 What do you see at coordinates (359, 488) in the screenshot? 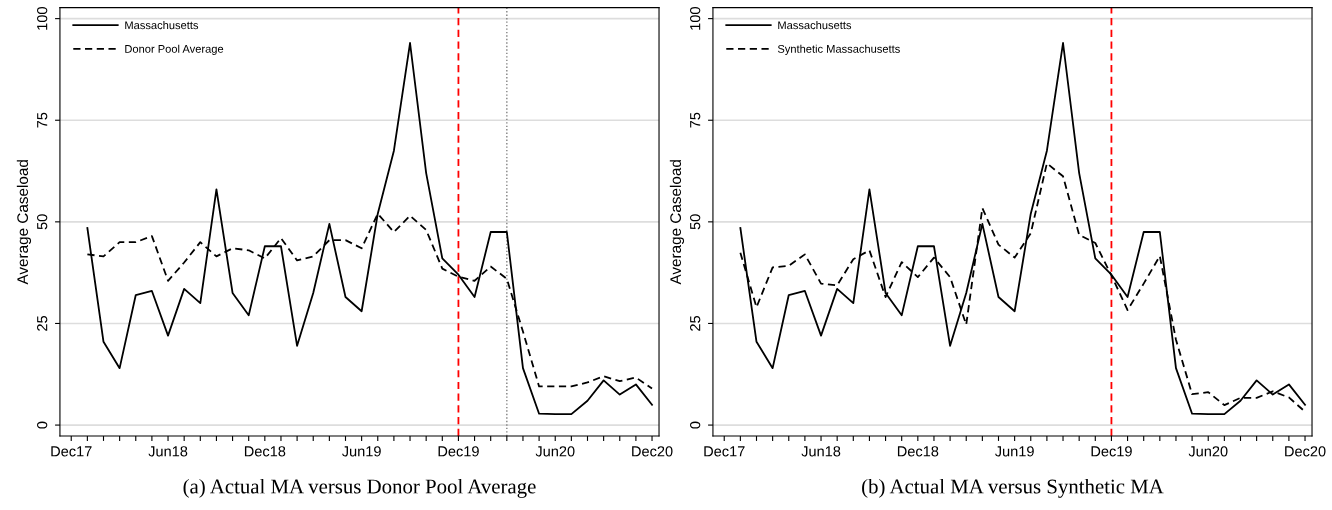
I see `text: (a) Actual MA versus Donor Pool Average` at bounding box center [359, 488].